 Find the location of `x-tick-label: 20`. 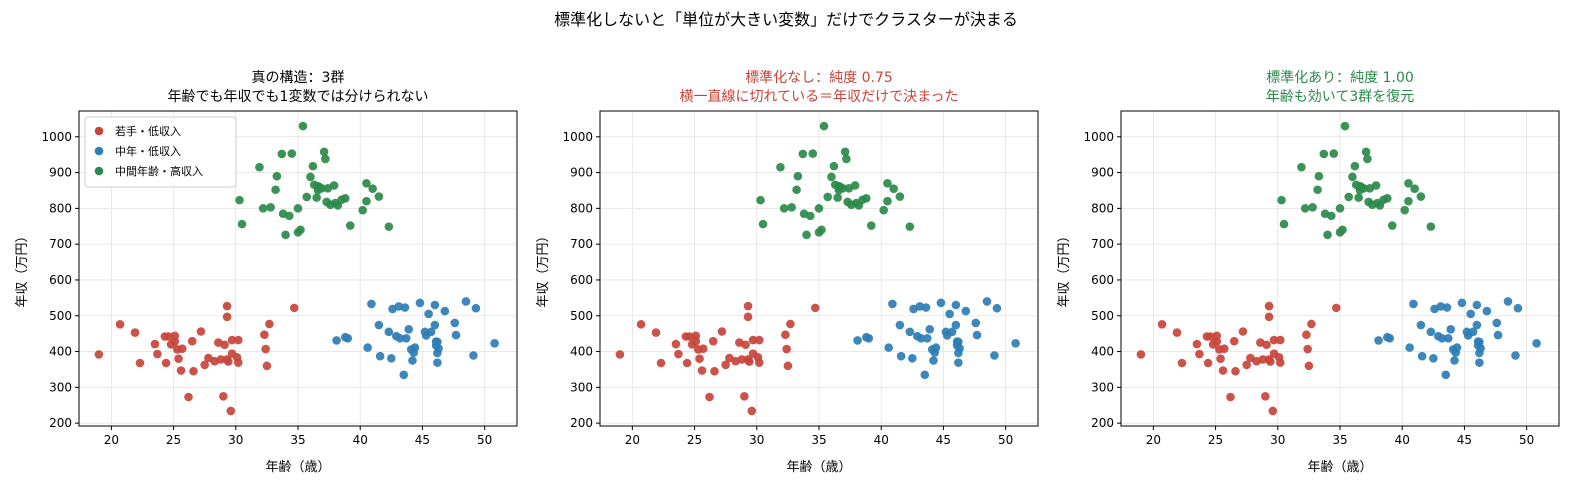

x-tick-label: 20 is located at coordinates (111, 440).